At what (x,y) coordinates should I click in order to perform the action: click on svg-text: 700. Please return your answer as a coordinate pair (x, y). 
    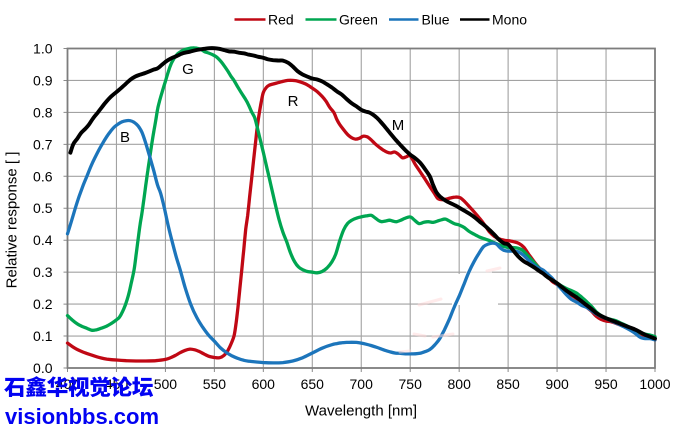
    Looking at the image, I should click on (362, 384).